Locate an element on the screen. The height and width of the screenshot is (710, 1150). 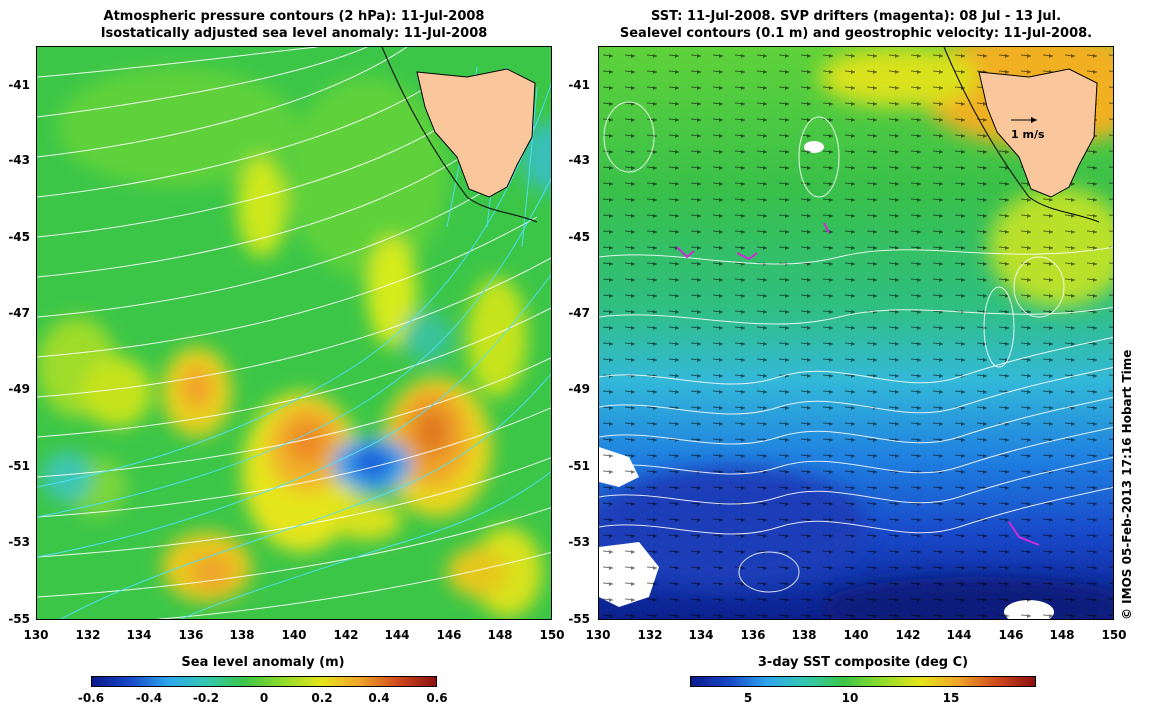
sla-colorbar-tick: 0.4 is located at coordinates (379, 698).